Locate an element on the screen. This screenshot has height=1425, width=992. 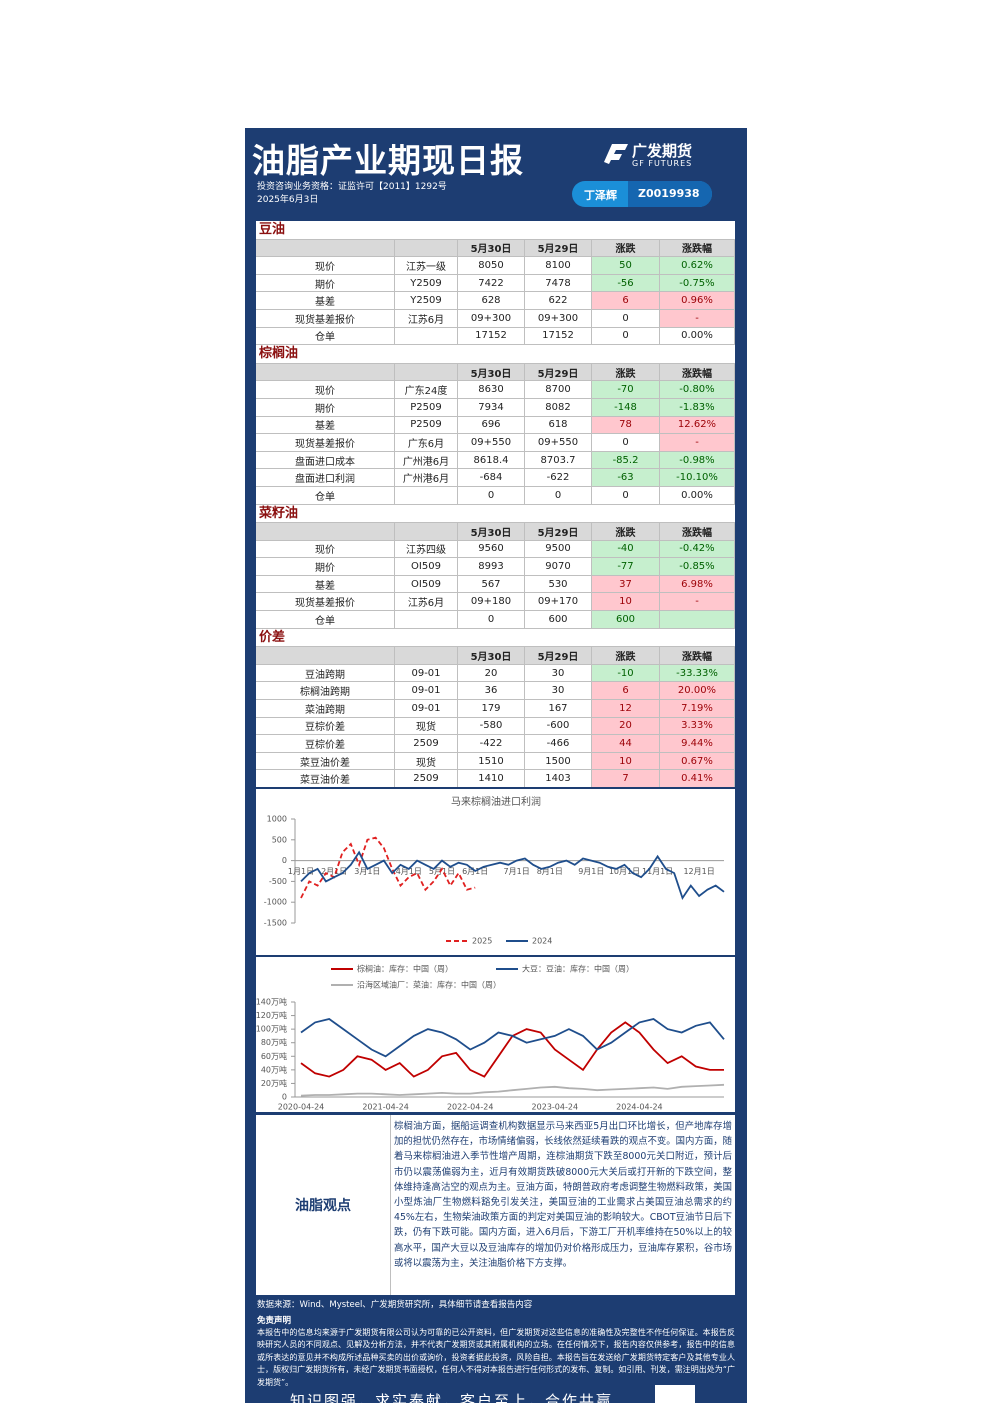
x-tick-label: 7月1日 is located at coordinates (517, 871).